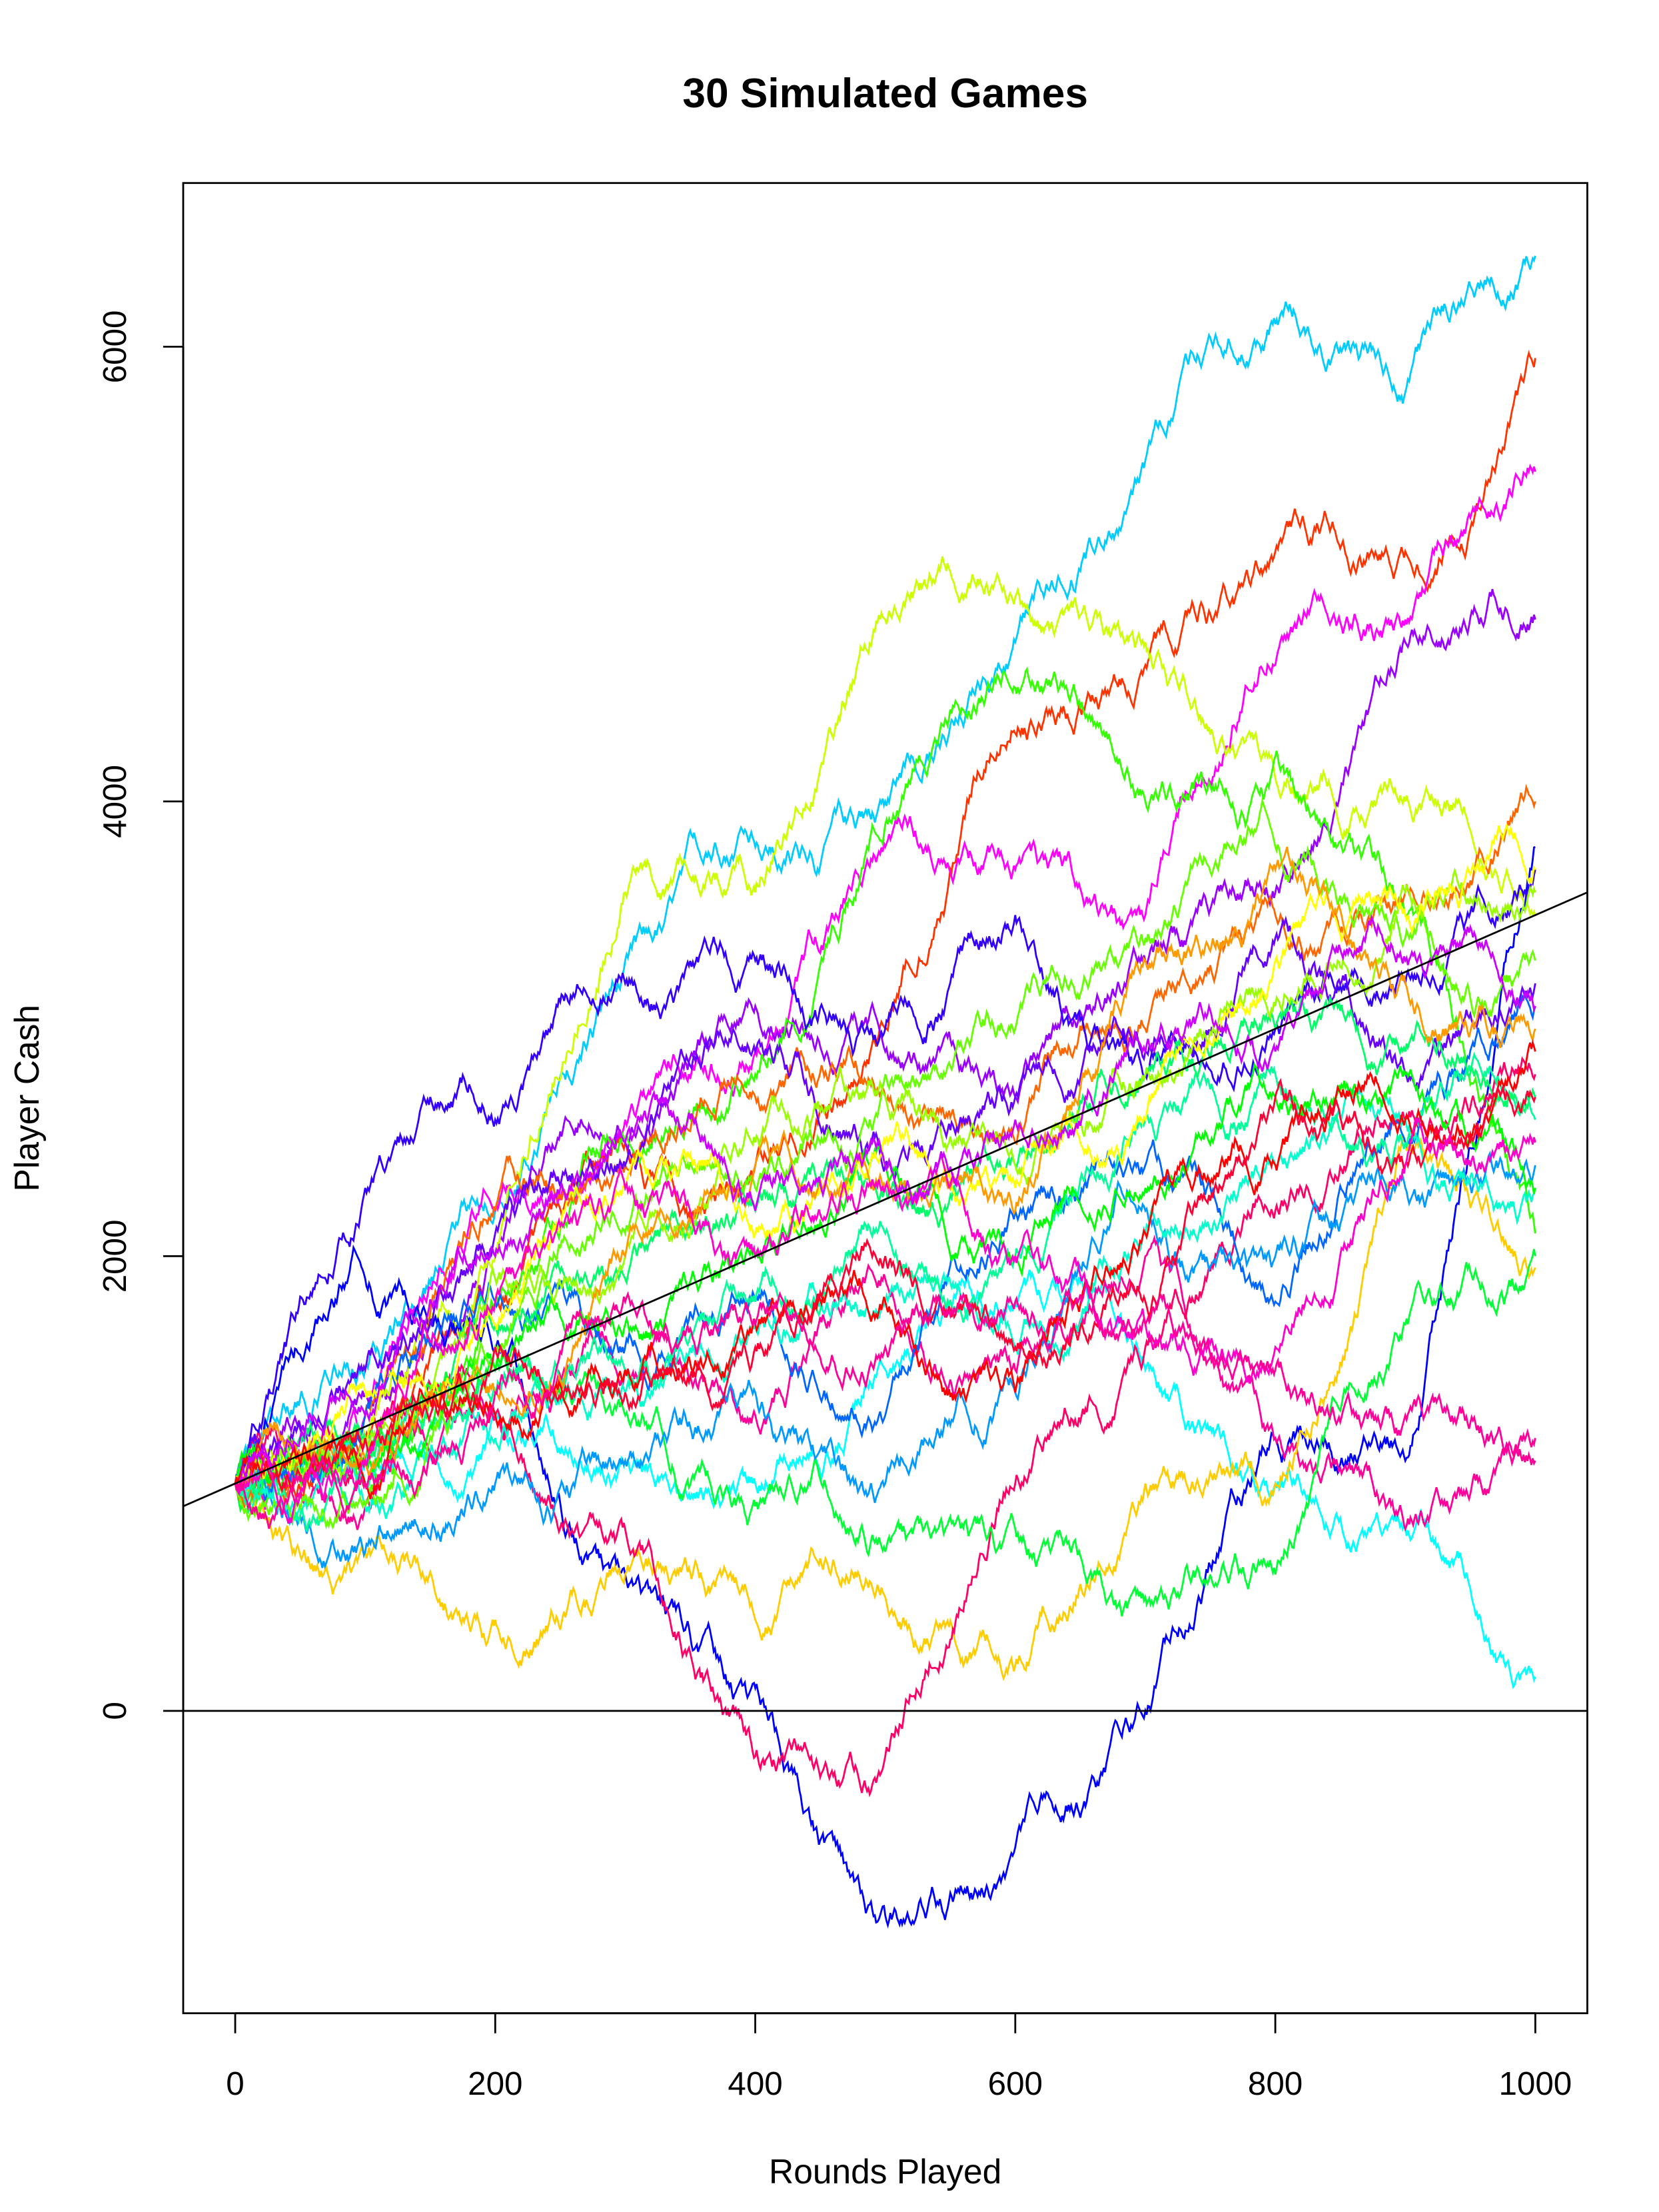  Describe the element at coordinates (235, 2083) in the screenshot. I see `x-tick-label: 0` at that location.